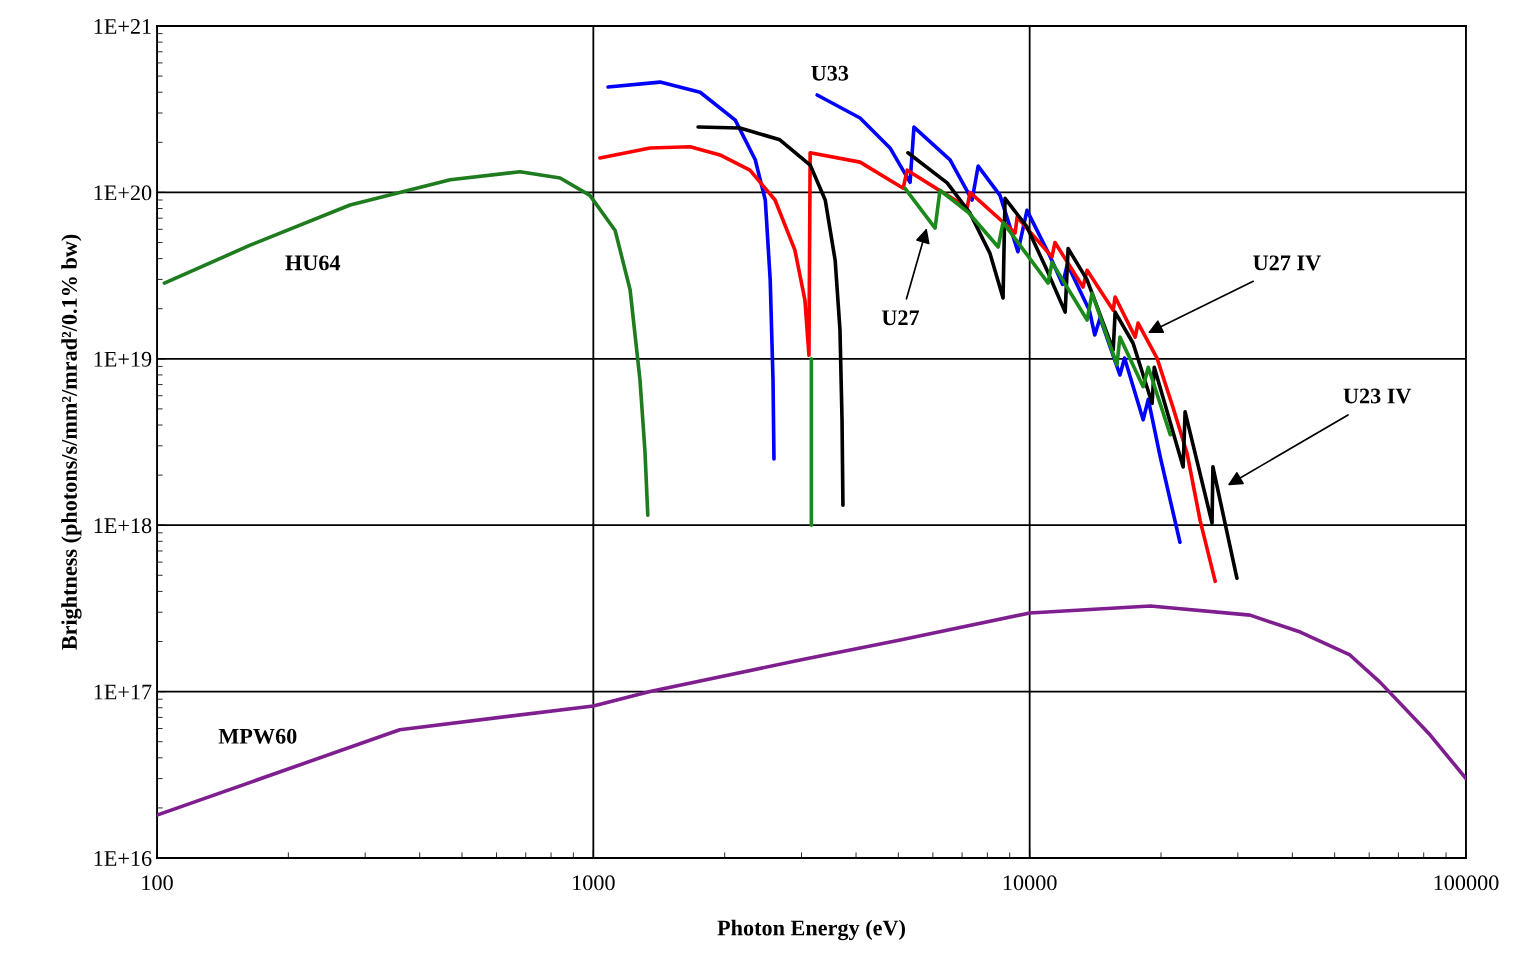 Image resolution: width=1515 pixels, height=974 pixels. What do you see at coordinates (123, 193) in the screenshot?
I see `y-tick-label: 1E+20` at bounding box center [123, 193].